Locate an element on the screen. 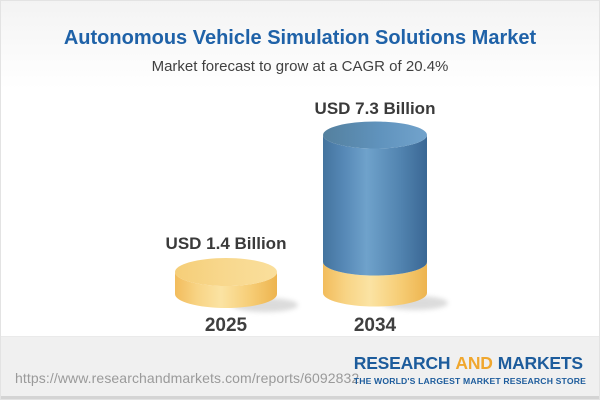 The height and width of the screenshot is (400, 600). value-label-2034: USD 7.3 Billion is located at coordinates (375, 108).